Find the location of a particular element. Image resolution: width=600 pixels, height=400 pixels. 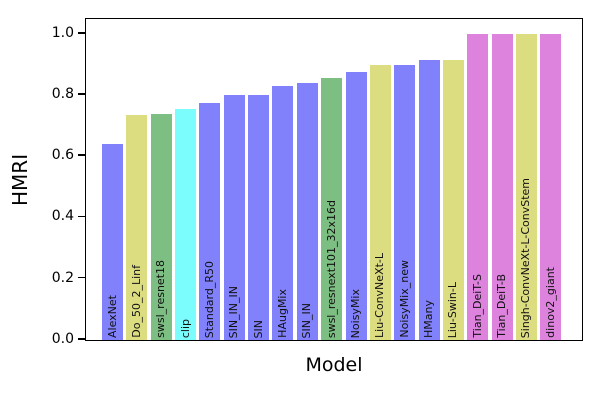

y-tick-label: 0.4 is located at coordinates (62, 216).